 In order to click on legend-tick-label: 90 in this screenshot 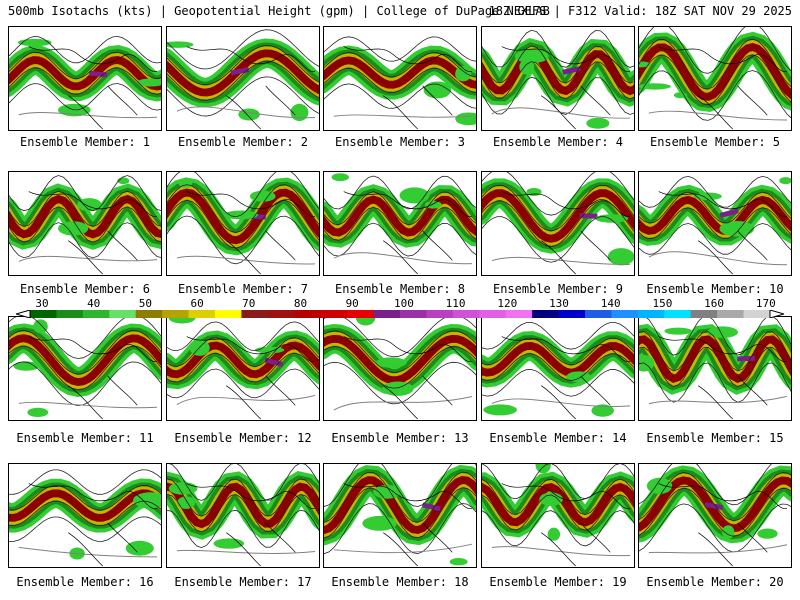, I will do `click(352, 303)`.